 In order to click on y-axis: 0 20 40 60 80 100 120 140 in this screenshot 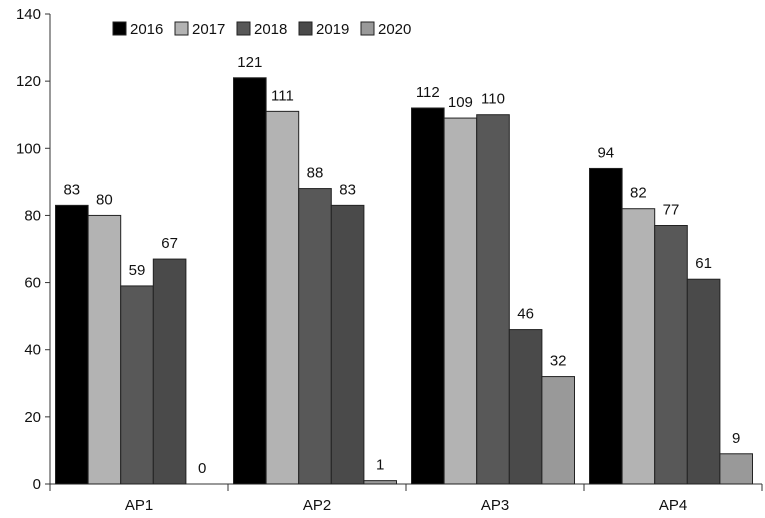, I will do `click(33, 249)`.